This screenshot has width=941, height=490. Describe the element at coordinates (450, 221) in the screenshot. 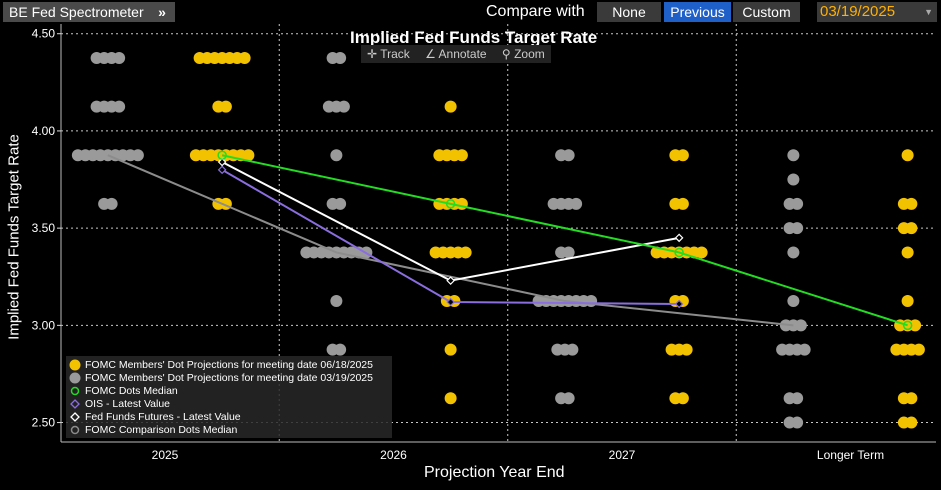

I see `series-line-fed-funds-futures-latest-value` at that location.